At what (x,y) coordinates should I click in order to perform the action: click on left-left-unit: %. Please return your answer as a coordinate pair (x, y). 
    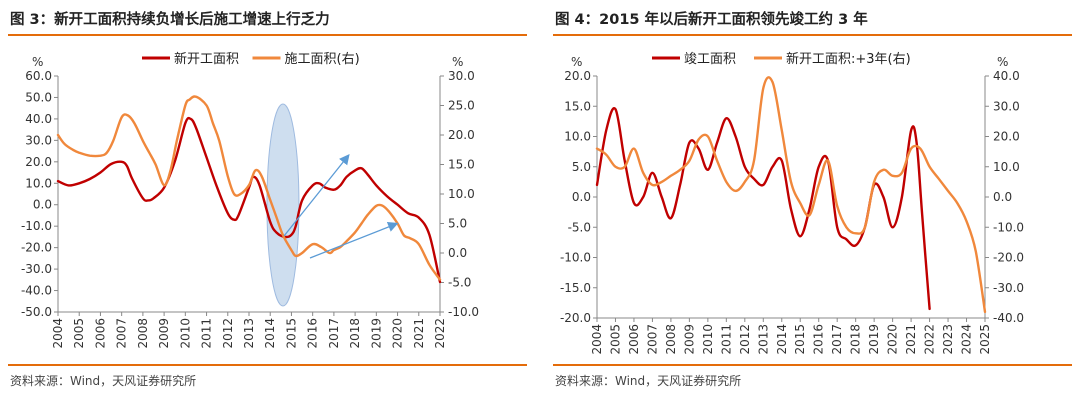
    Looking at the image, I should click on (37, 62).